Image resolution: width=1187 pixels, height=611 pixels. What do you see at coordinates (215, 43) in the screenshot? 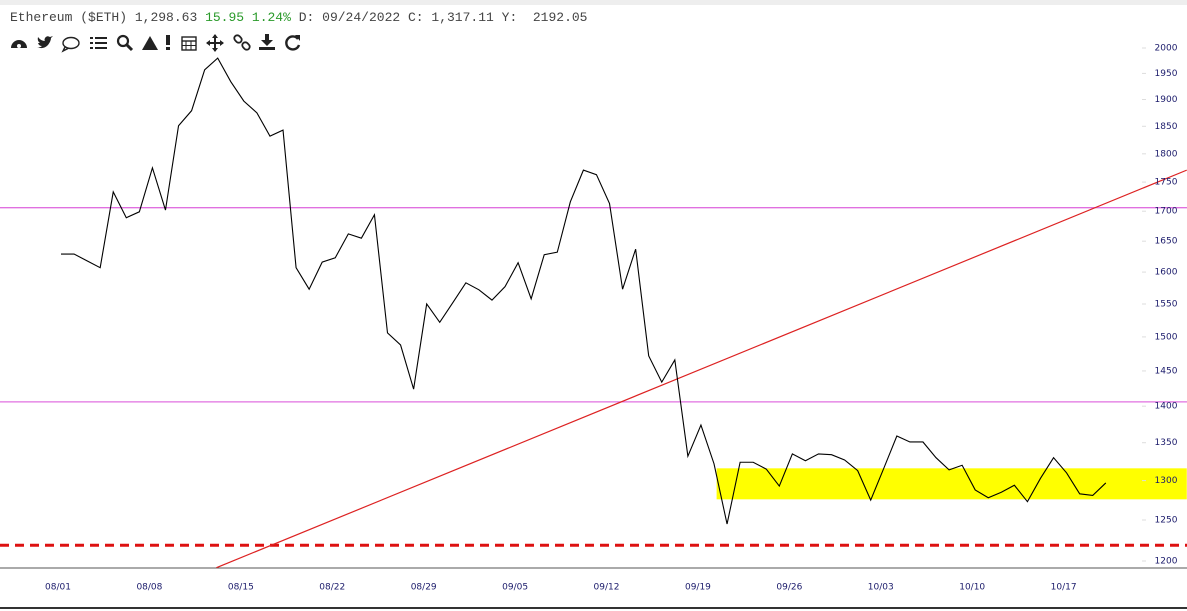
I see `move-icon` at bounding box center [215, 43].